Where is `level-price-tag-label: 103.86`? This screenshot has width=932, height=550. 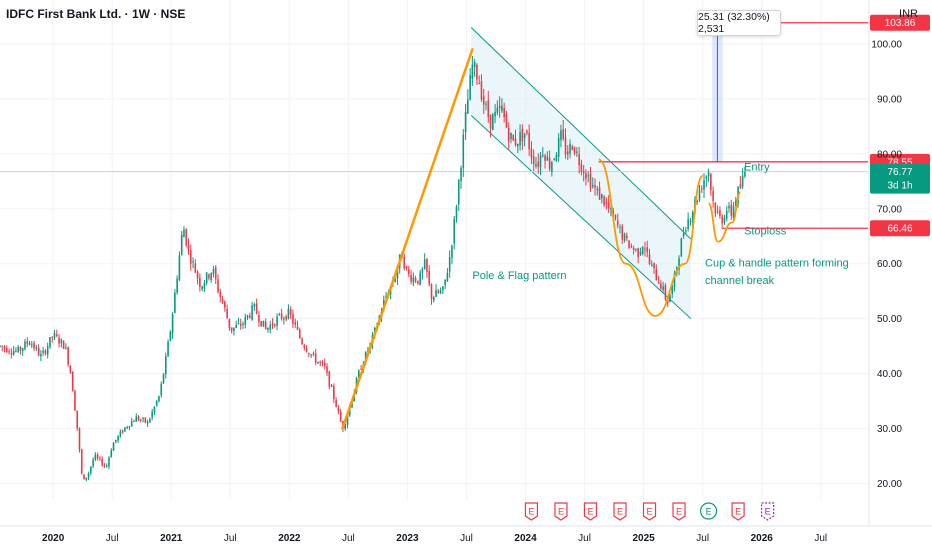
level-price-tag-label: 103.86 is located at coordinates (900, 23).